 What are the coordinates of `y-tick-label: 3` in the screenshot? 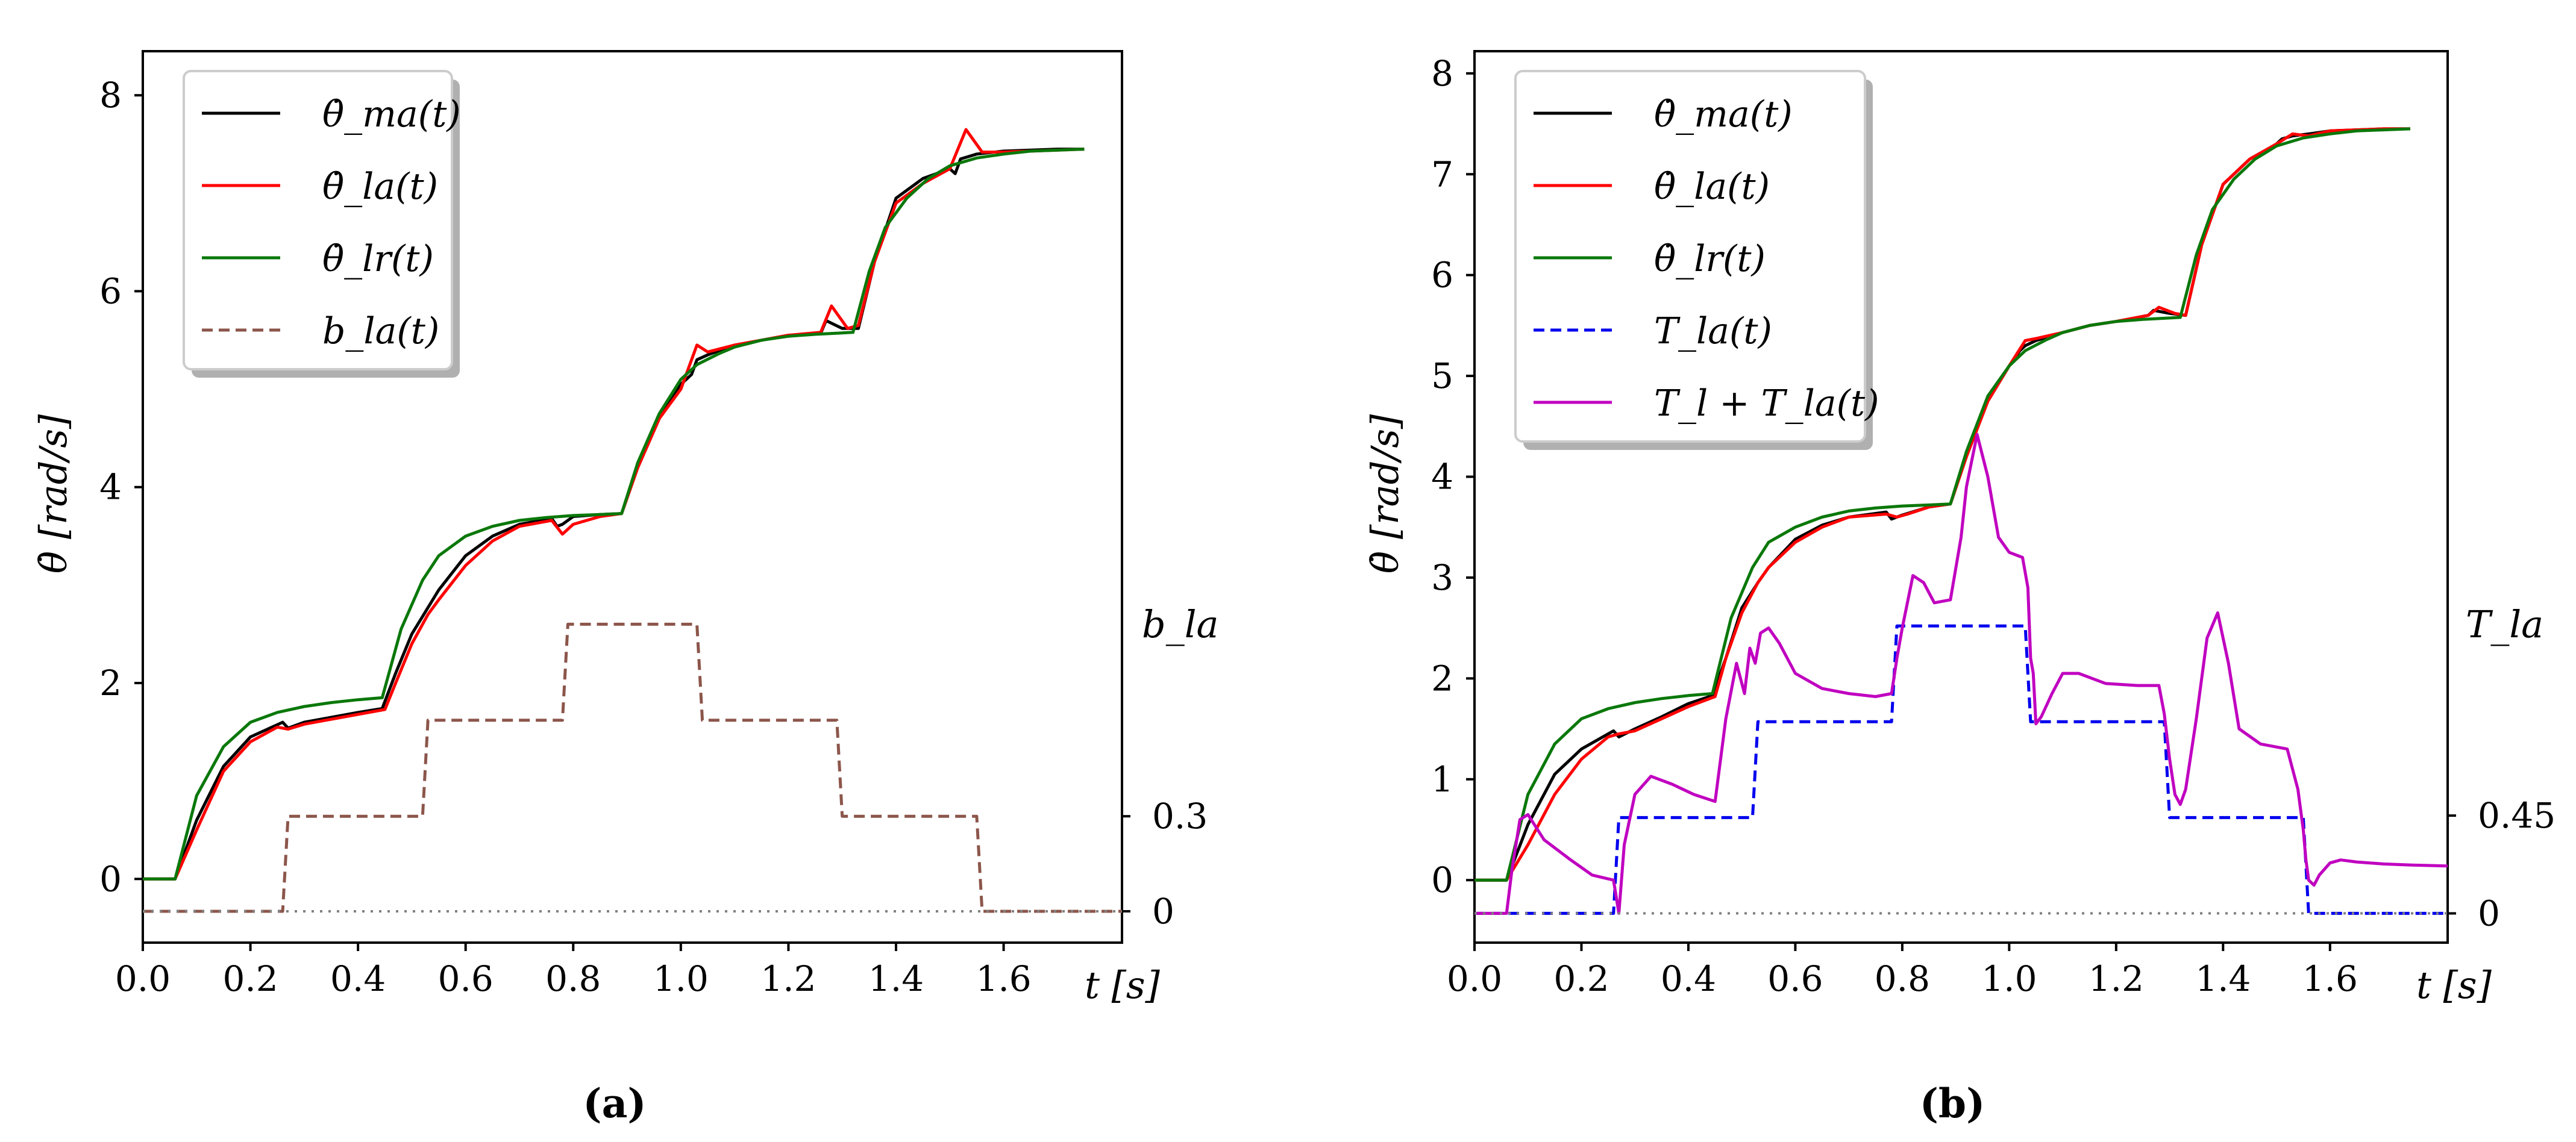 It's located at (1442, 577).